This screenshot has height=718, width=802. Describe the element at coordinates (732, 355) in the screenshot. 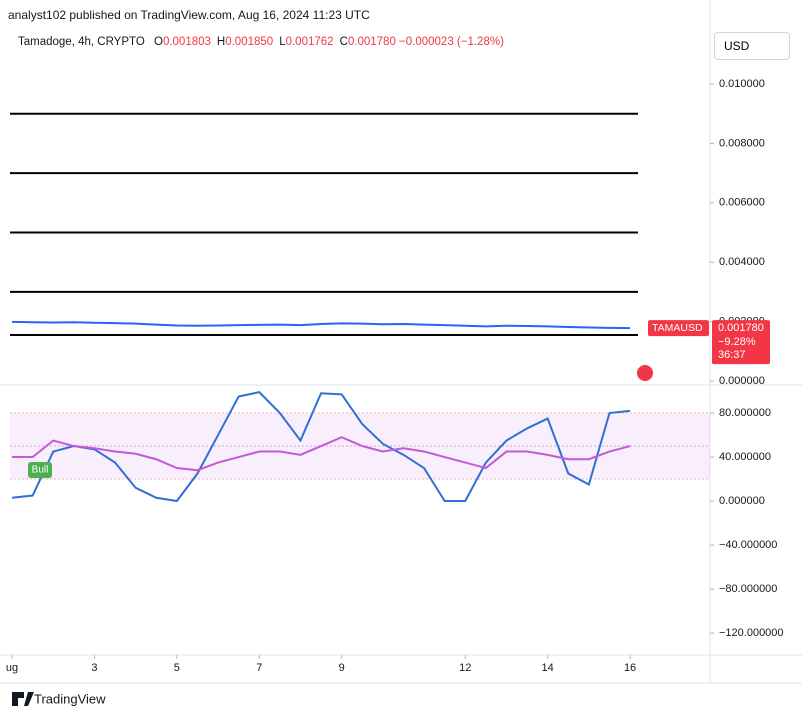

I see `price-badge-countdown: 36:37` at that location.